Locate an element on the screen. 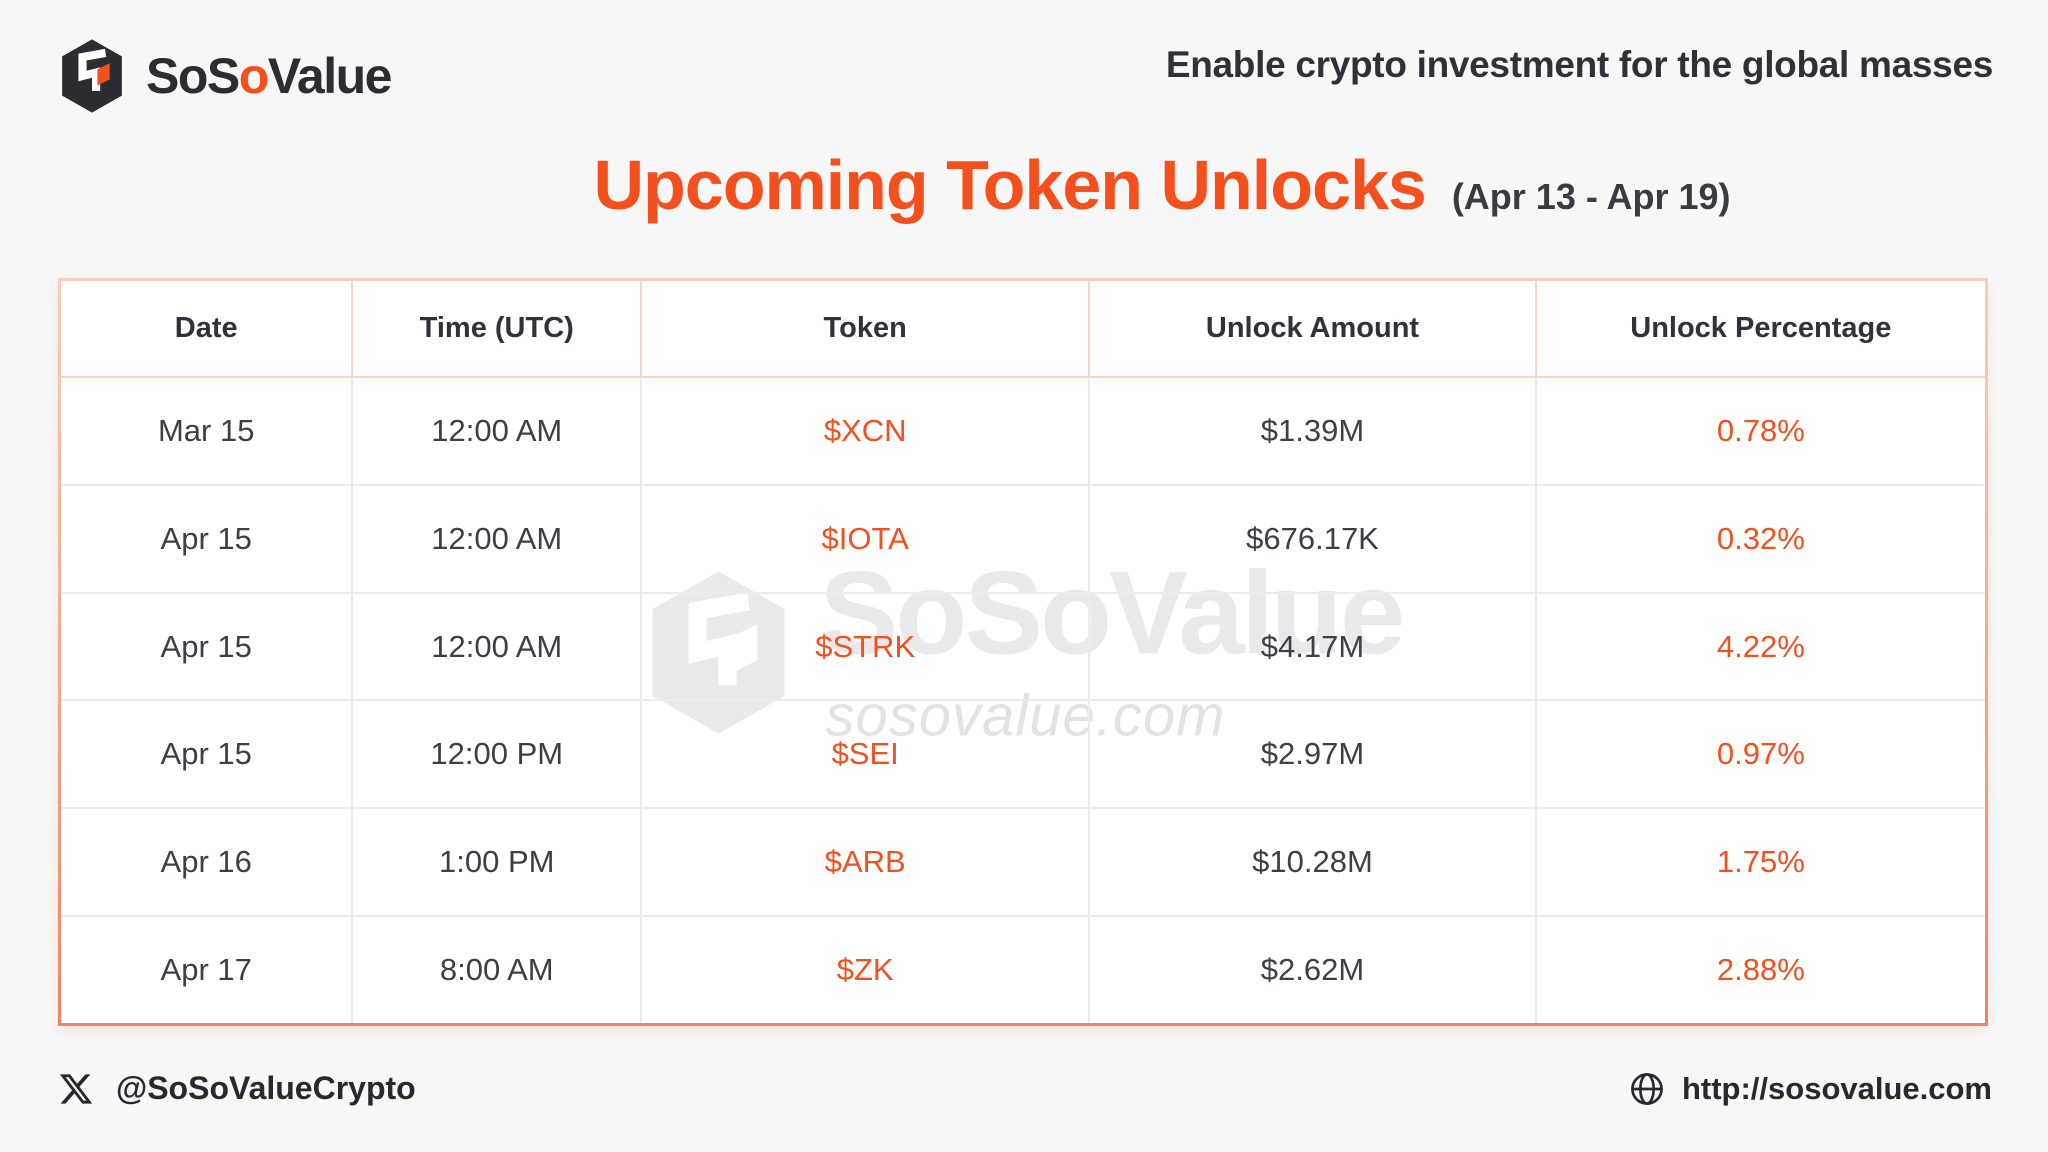 Image resolution: width=2048 pixels, height=1152 pixels. cell-token: $ZK is located at coordinates (866, 970).